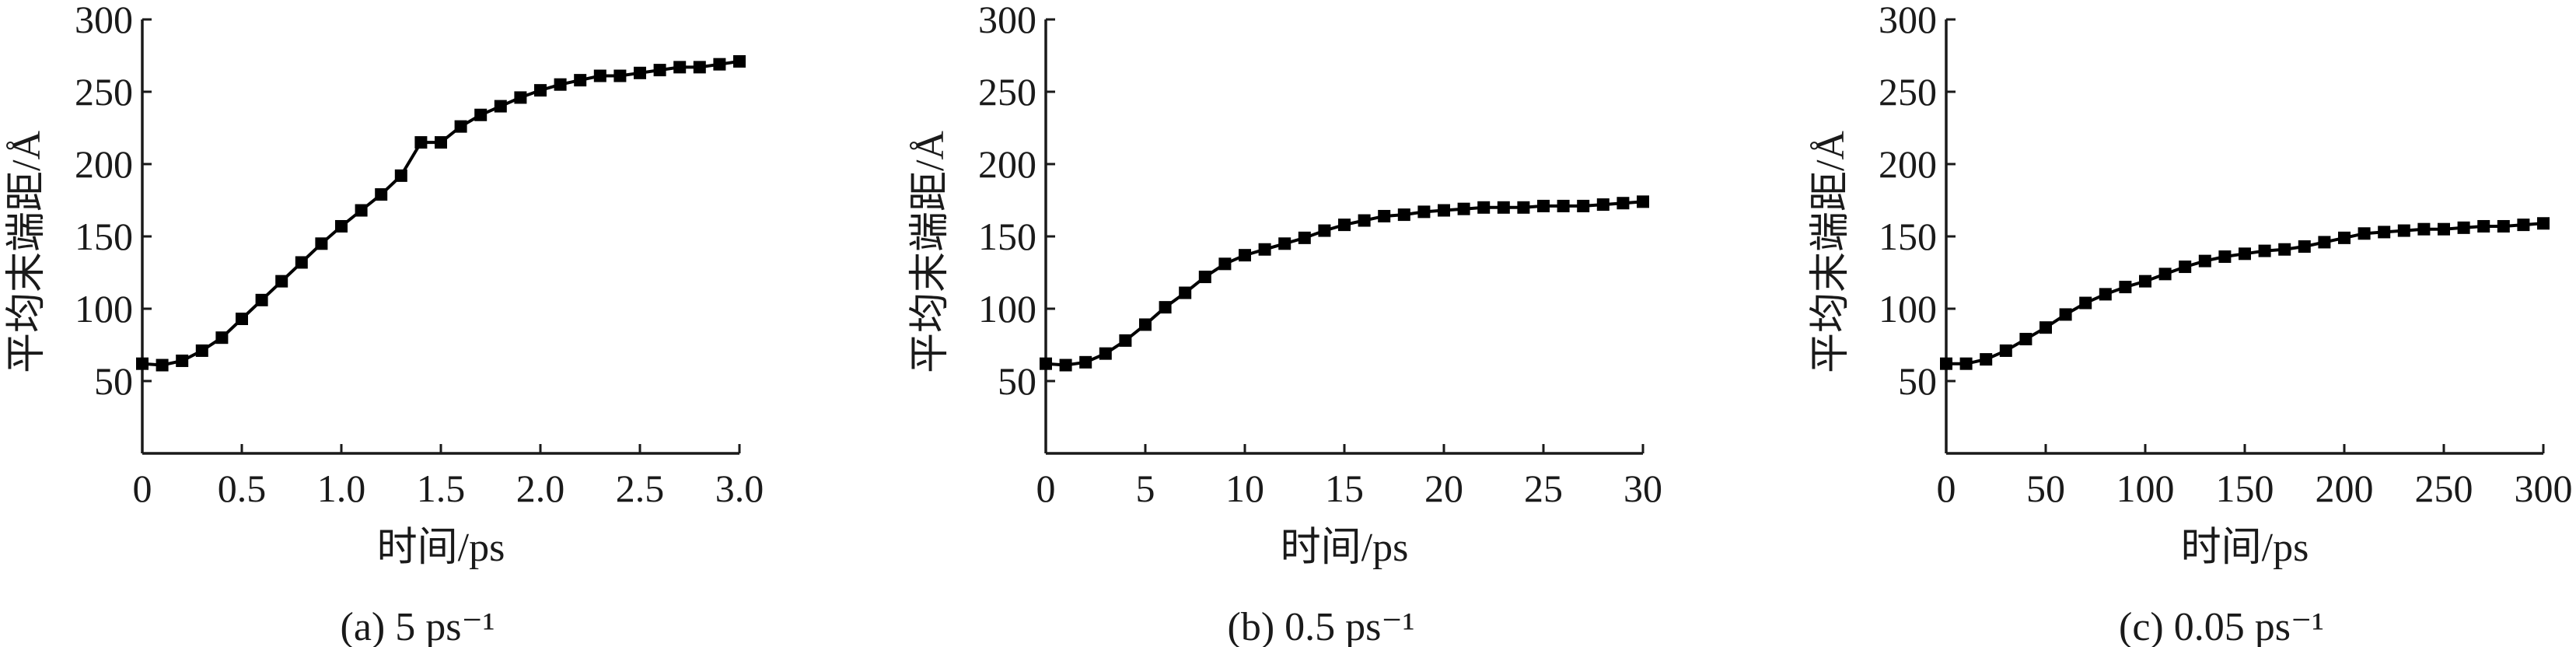 This screenshot has height=647, width=2576. I want to click on x-tick-label: 25, so click(1543, 488).